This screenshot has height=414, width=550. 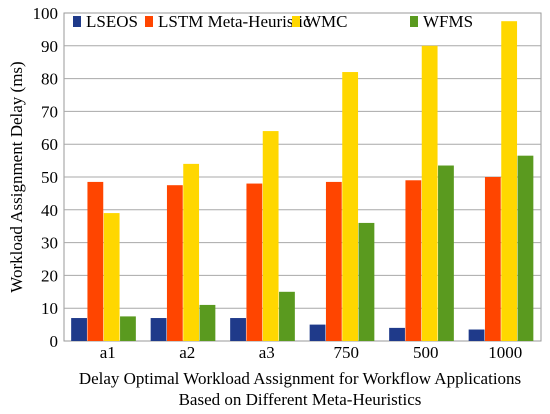 What do you see at coordinates (158, 329) in the screenshot?
I see `bar-lseos-a2` at bounding box center [158, 329].